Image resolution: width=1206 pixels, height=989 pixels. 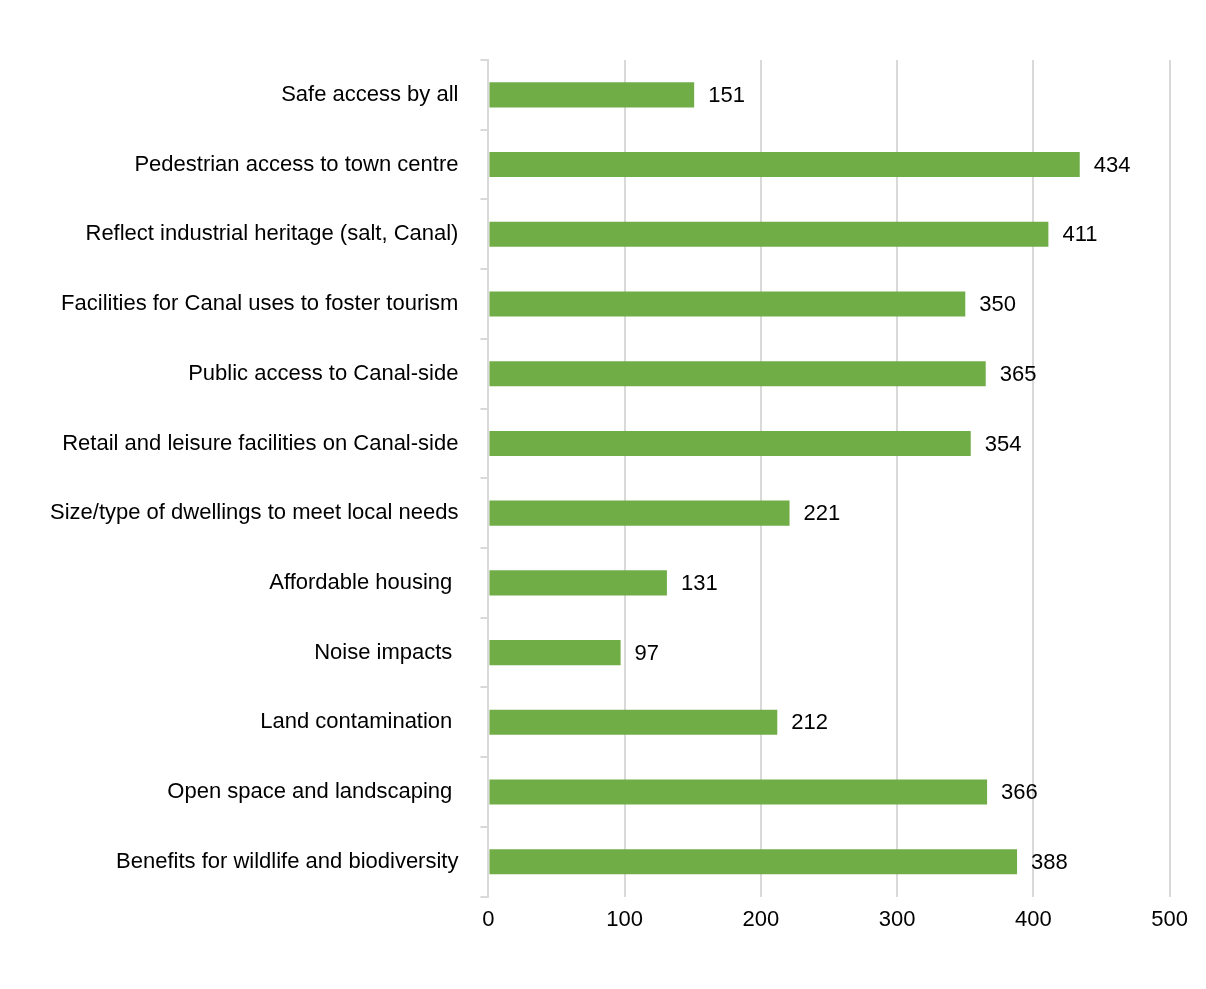 What do you see at coordinates (386, 651) in the screenshot?
I see `y-tick-label: Noise impacts` at bounding box center [386, 651].